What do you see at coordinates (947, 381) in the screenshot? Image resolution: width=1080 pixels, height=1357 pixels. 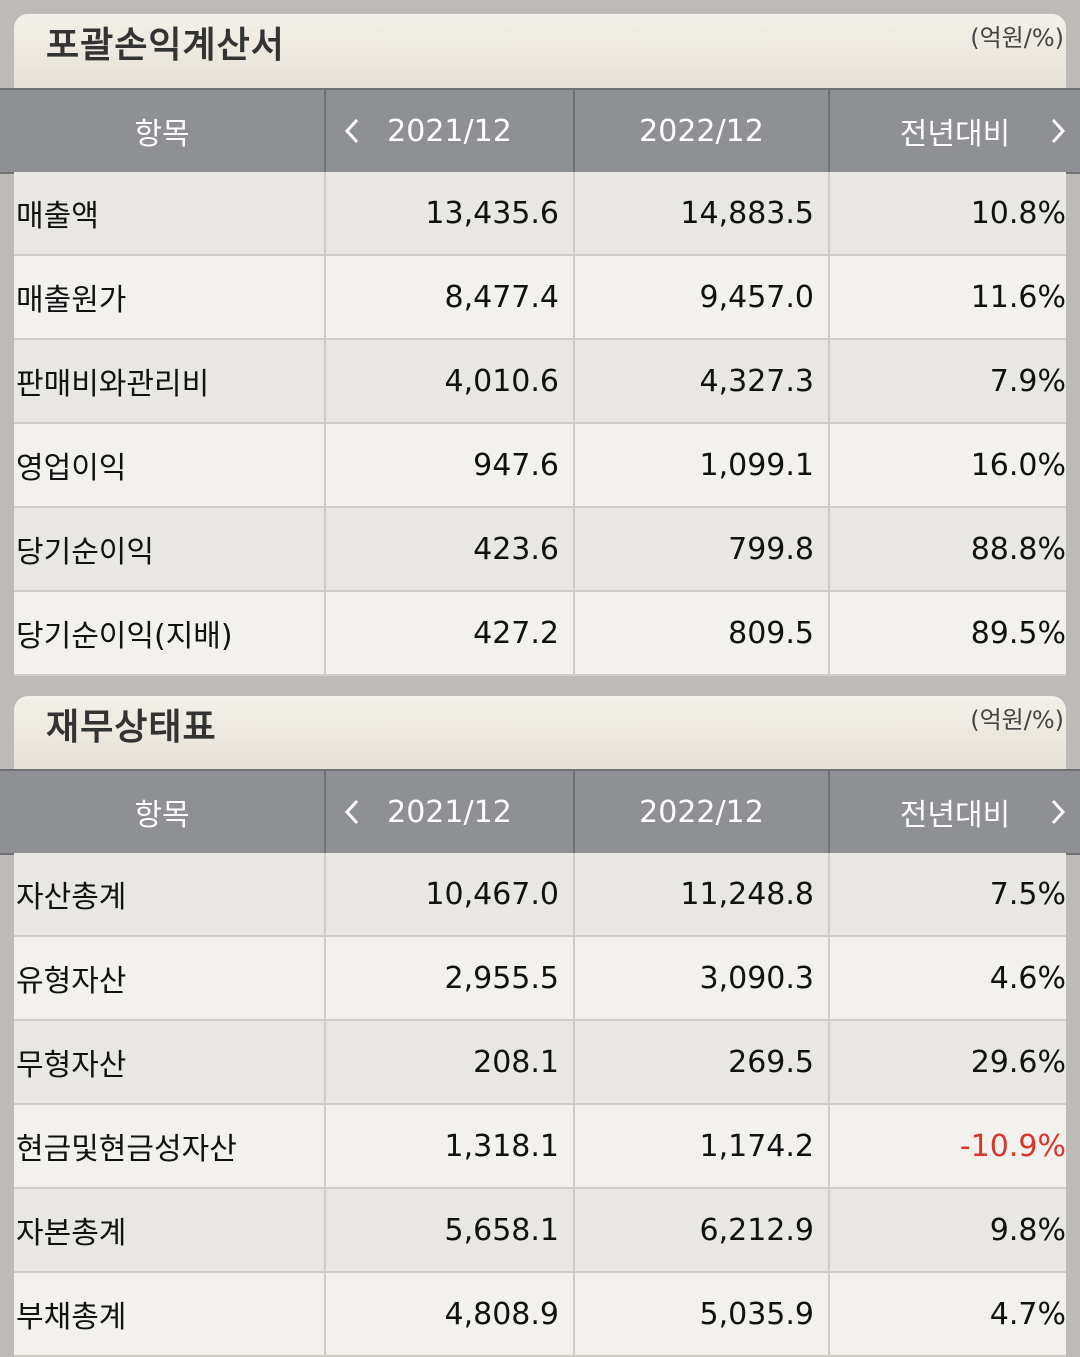 I see `row-yoy-change: 7.9%` at bounding box center [947, 381].